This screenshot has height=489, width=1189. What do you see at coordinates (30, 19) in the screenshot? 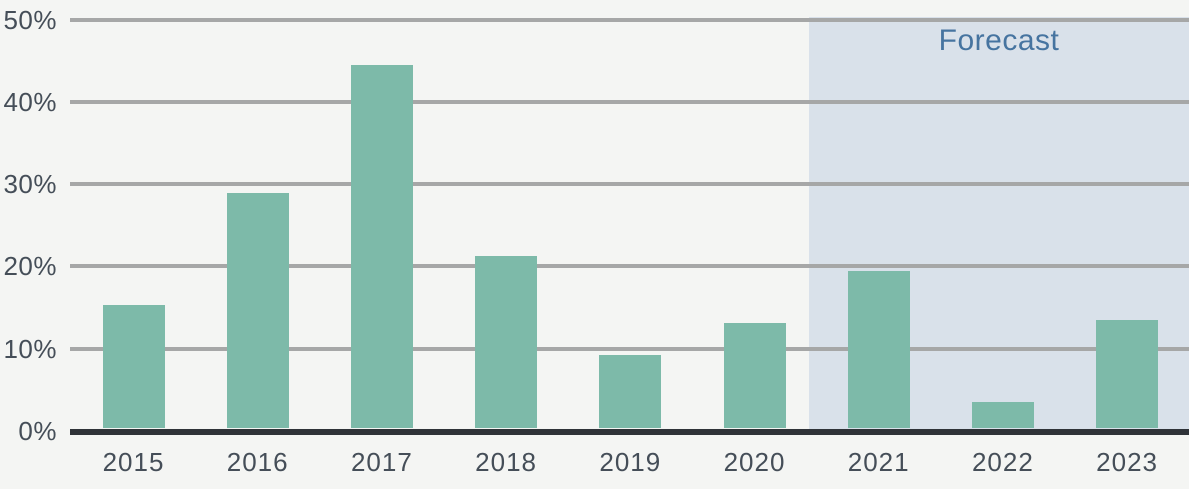
I see `y-axis-tick-label-50: 50%` at bounding box center [30, 19].